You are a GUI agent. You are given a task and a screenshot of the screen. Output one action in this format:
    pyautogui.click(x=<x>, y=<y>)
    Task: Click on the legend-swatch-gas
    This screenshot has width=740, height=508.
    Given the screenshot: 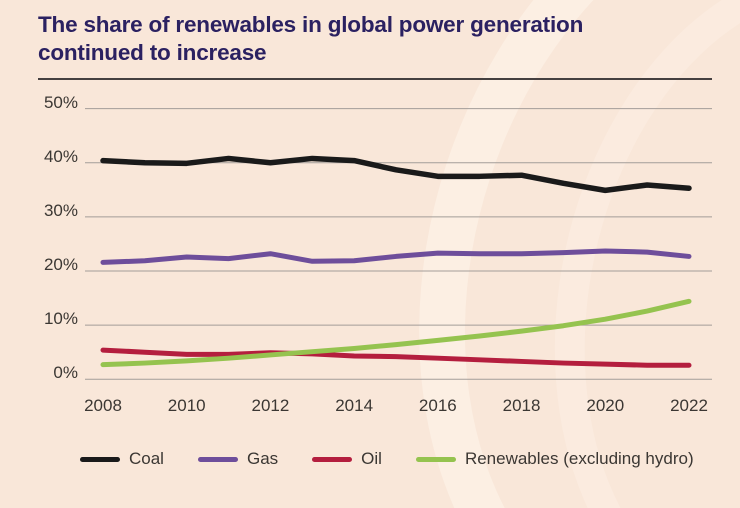 What is the action you would take?
    pyautogui.click(x=217, y=459)
    